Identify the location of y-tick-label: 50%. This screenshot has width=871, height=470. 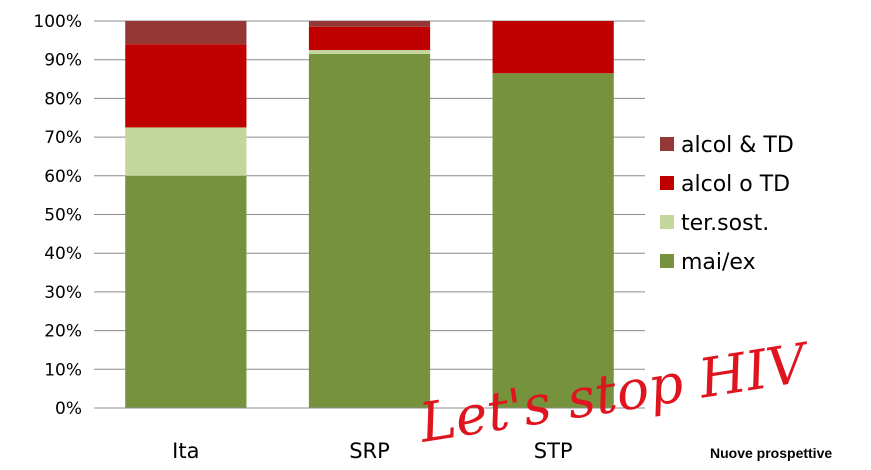
(63, 216).